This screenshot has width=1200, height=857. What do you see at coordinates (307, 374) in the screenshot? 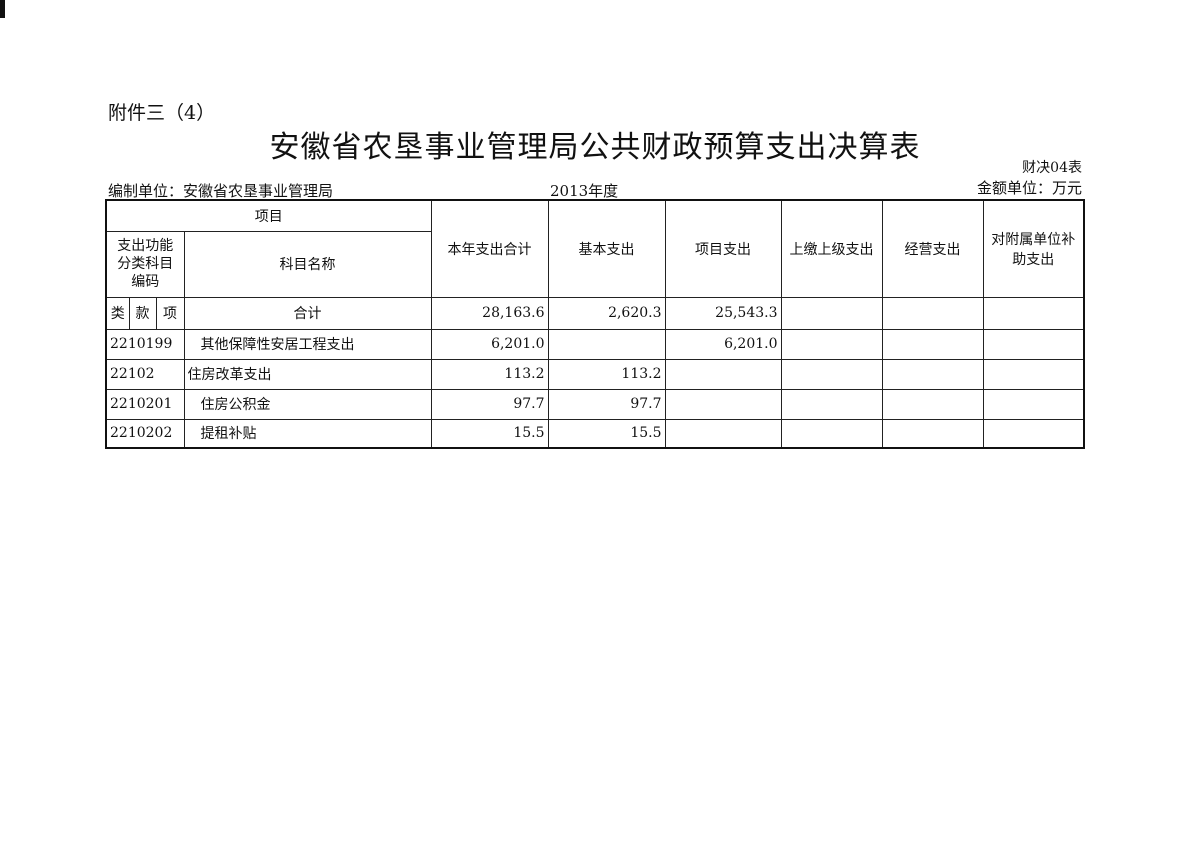
I see `row-name: 住房改革支出` at bounding box center [307, 374].